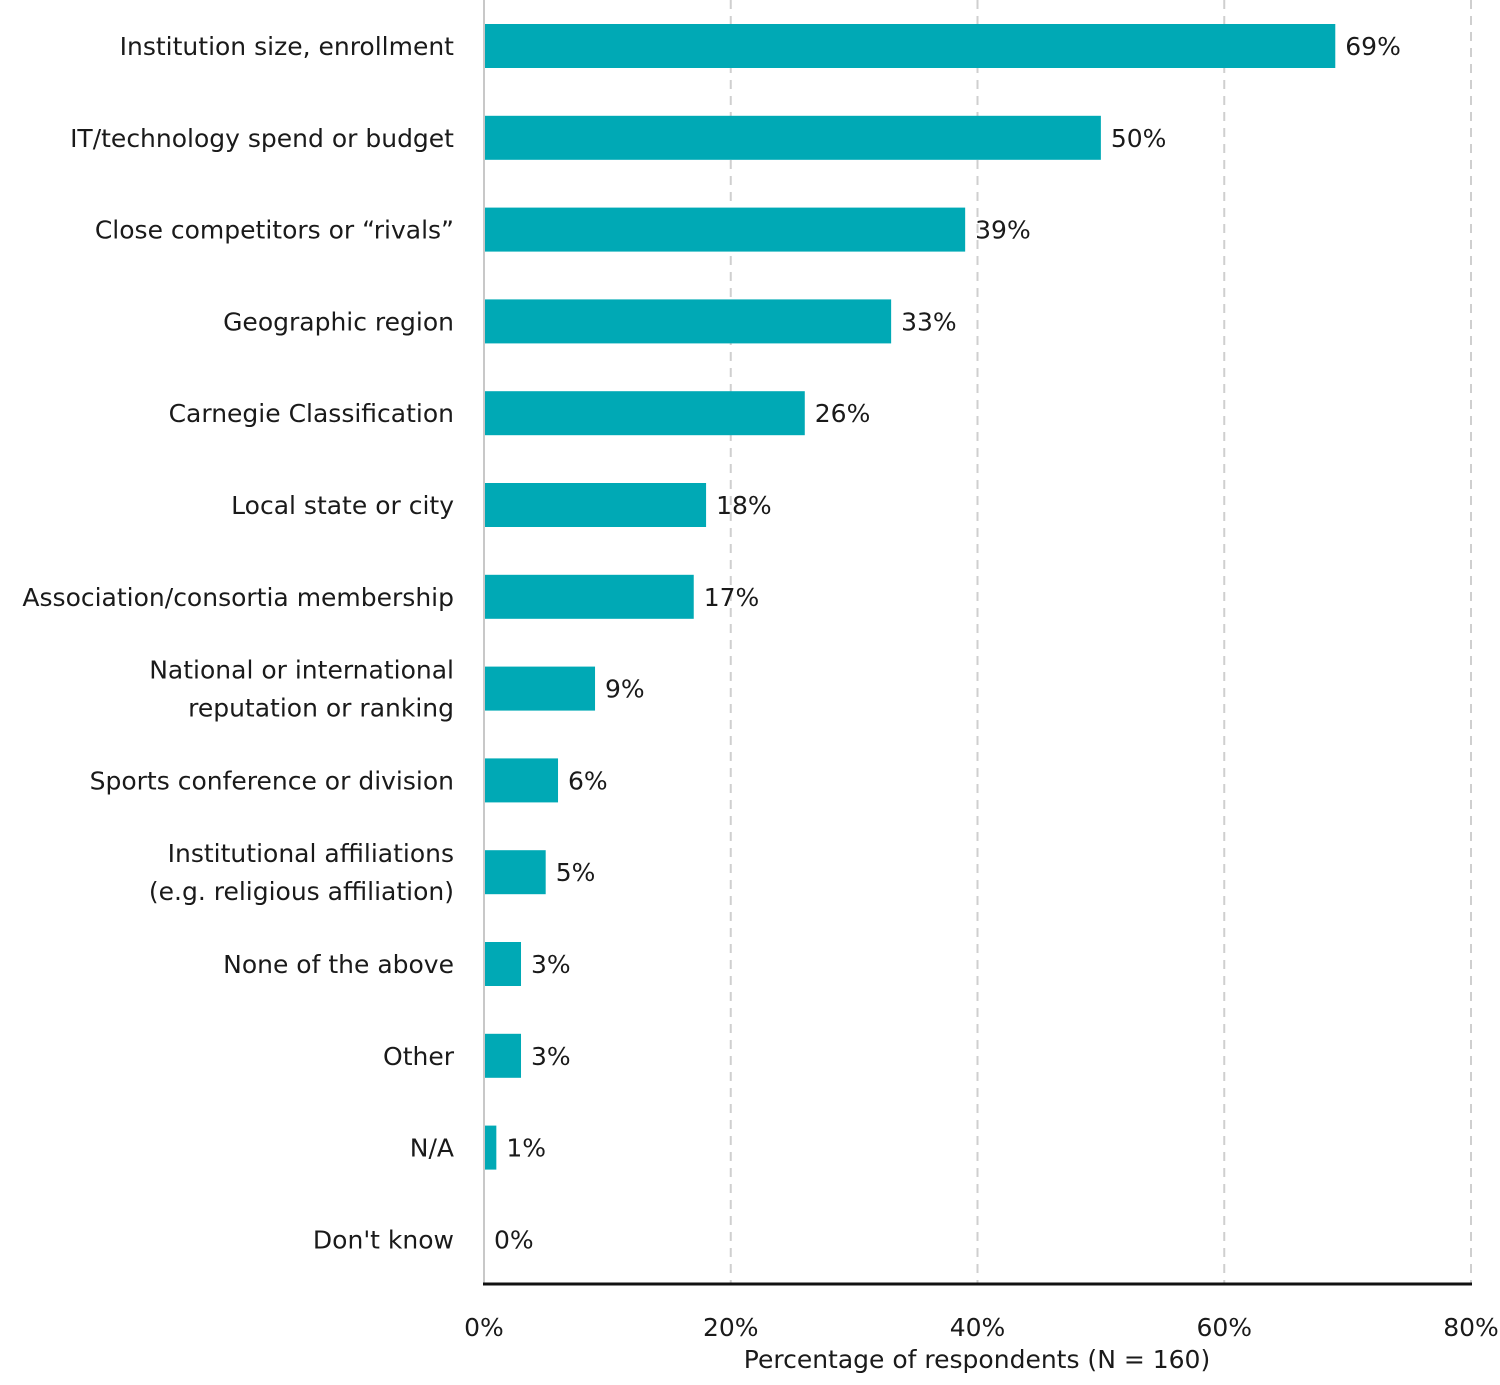 The image size is (1500, 1385). Describe the element at coordinates (274, 230) in the screenshot. I see `category-label-2: Close competitors or “rivals”` at that location.